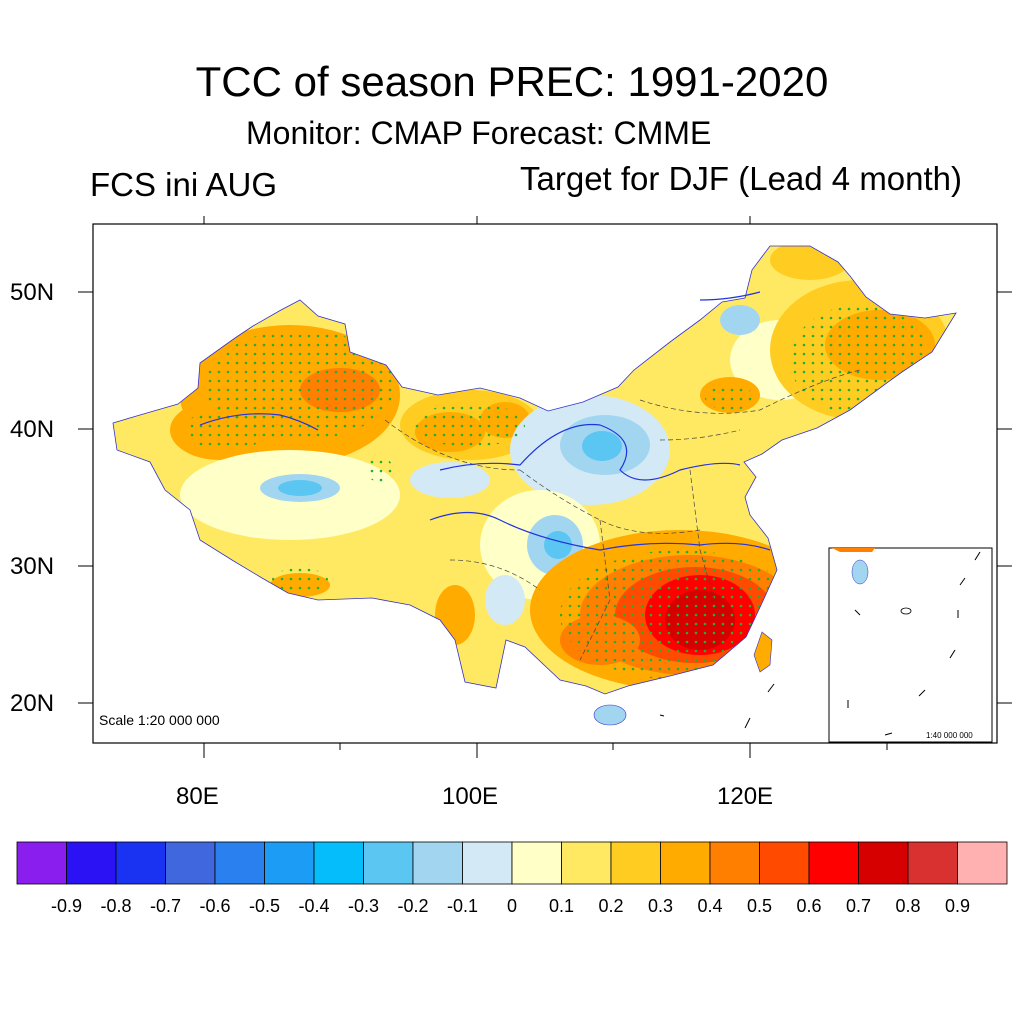 The width and height of the screenshot is (1024, 1024). Describe the element at coordinates (860, 572) in the screenshot. I see `inset-hainan` at that location.